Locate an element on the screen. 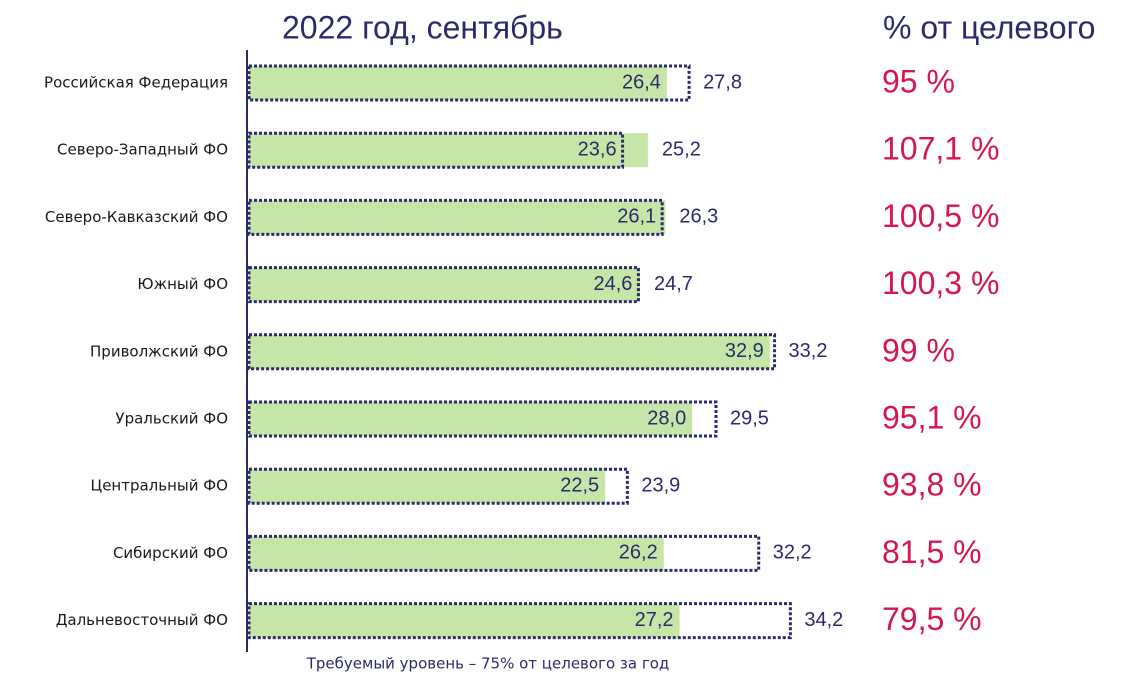 The height and width of the screenshot is (674, 1138). category-label: Российская Федерация is located at coordinates (136, 83).